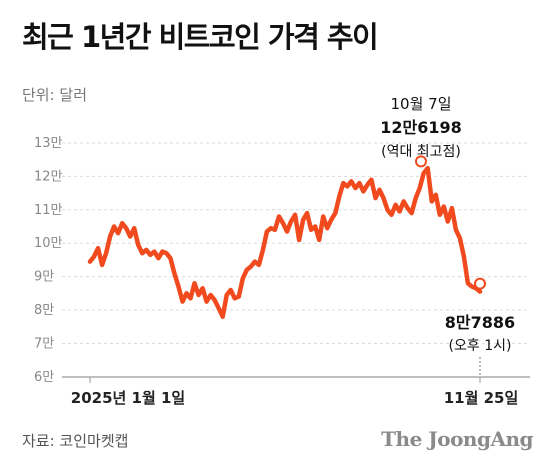  I want to click on chart-title: 최근 1년간 비트코인 가격 추이, so click(200, 37).